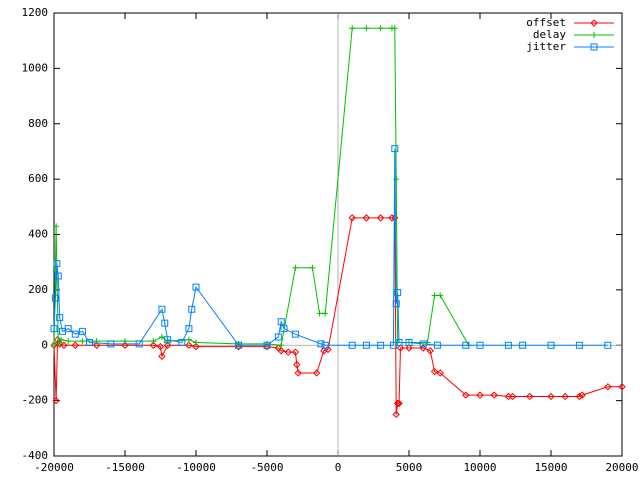  What do you see at coordinates (35, 67) in the screenshot?
I see `y-tick-label: 1000` at bounding box center [35, 67].